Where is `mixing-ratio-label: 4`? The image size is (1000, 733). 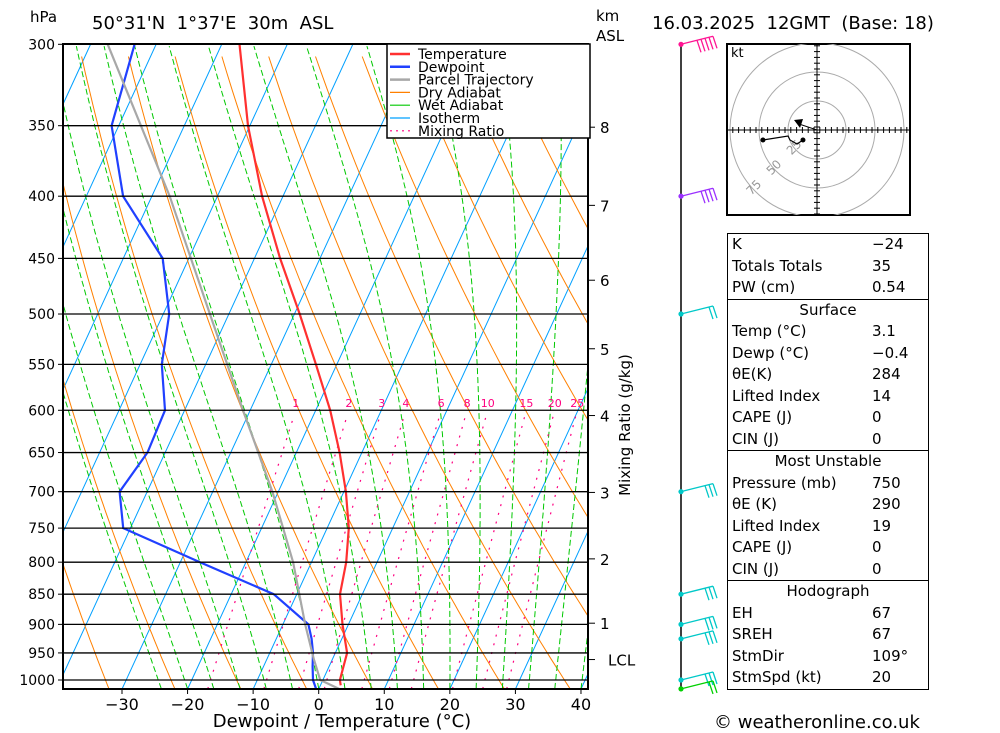
mixing-ratio-label: 4 is located at coordinates (405, 403).